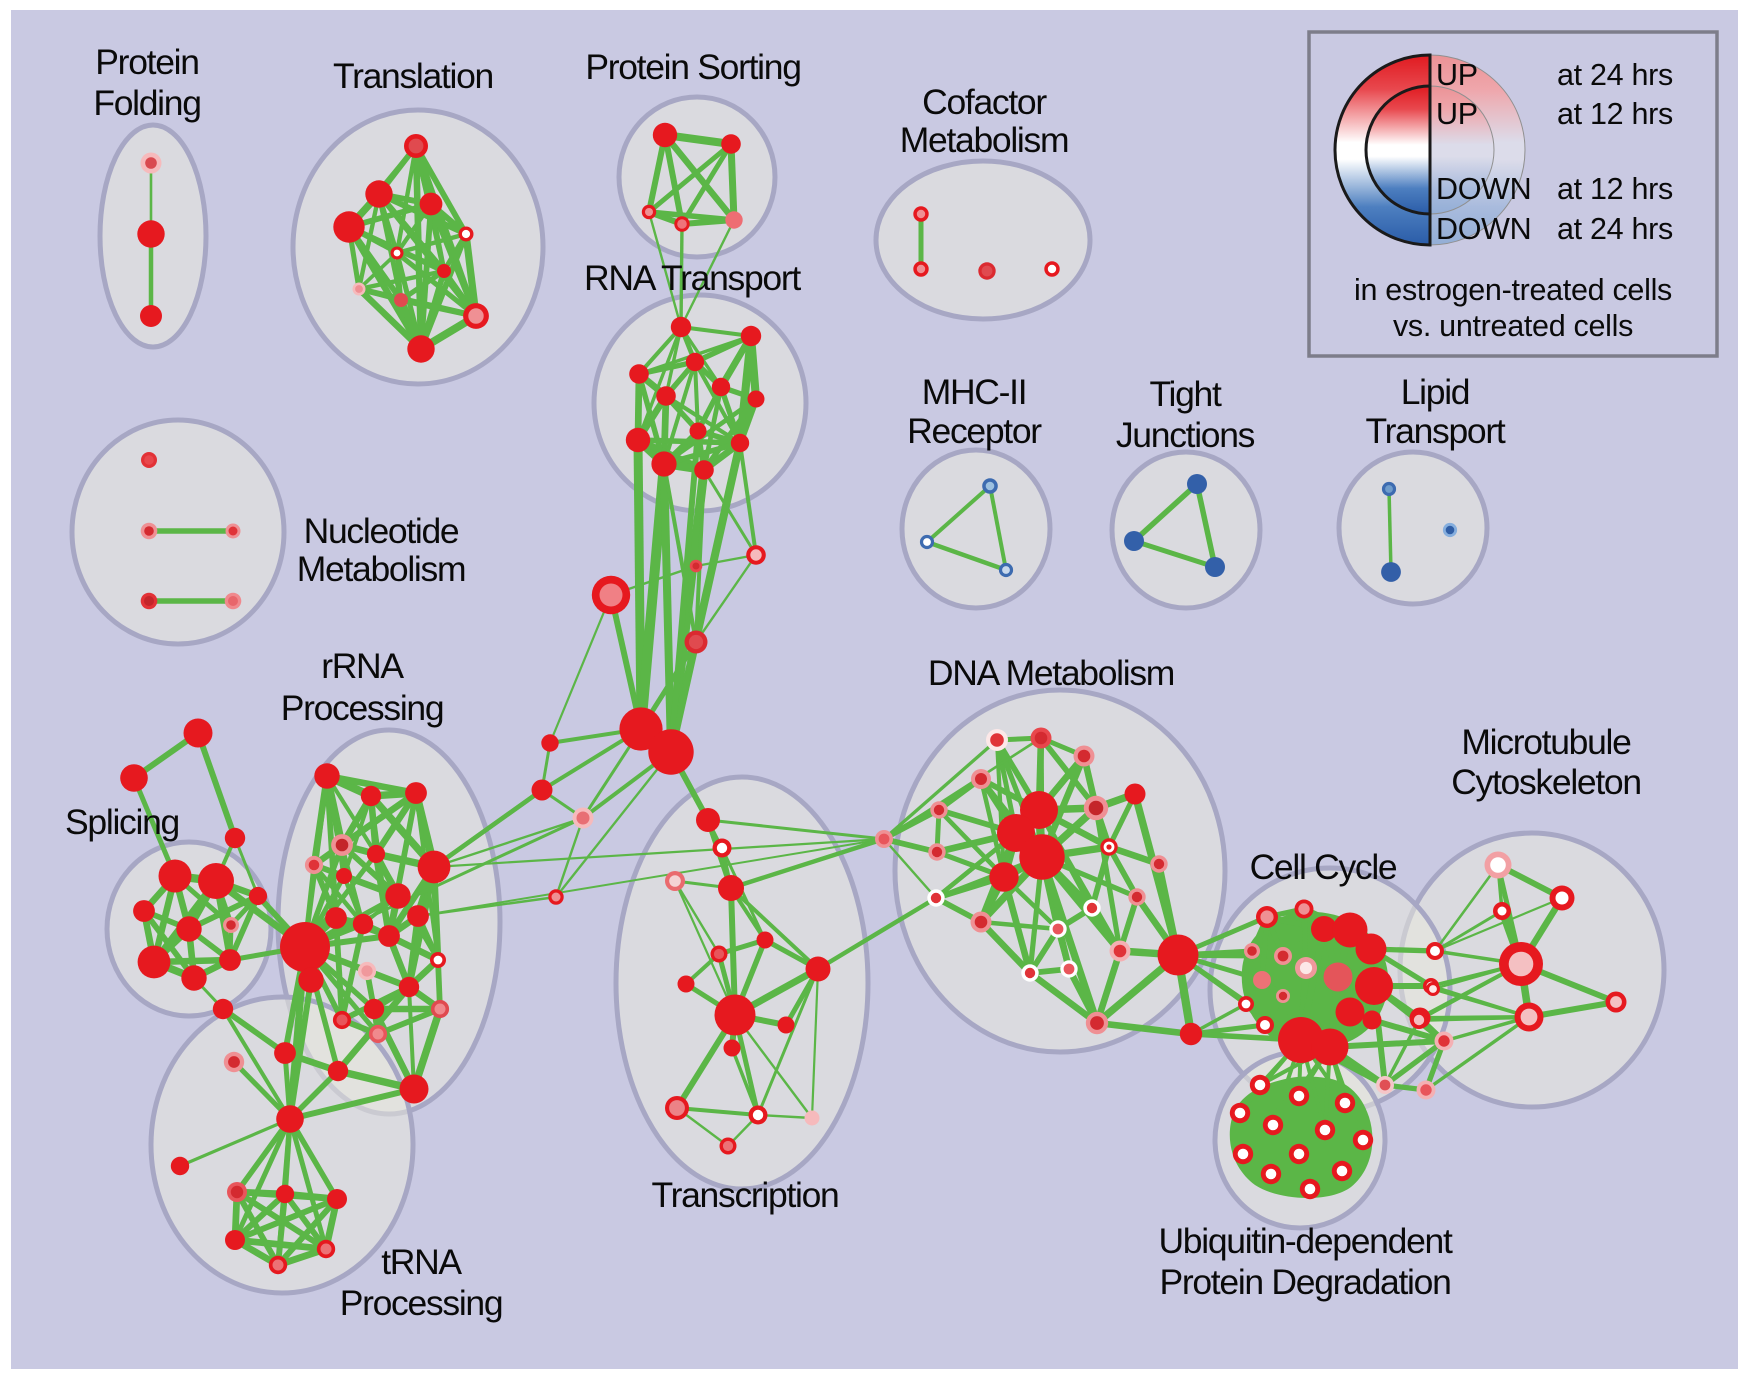 The image size is (1750, 1376). I want to click on svg-text: Lipid, so click(1435, 392).